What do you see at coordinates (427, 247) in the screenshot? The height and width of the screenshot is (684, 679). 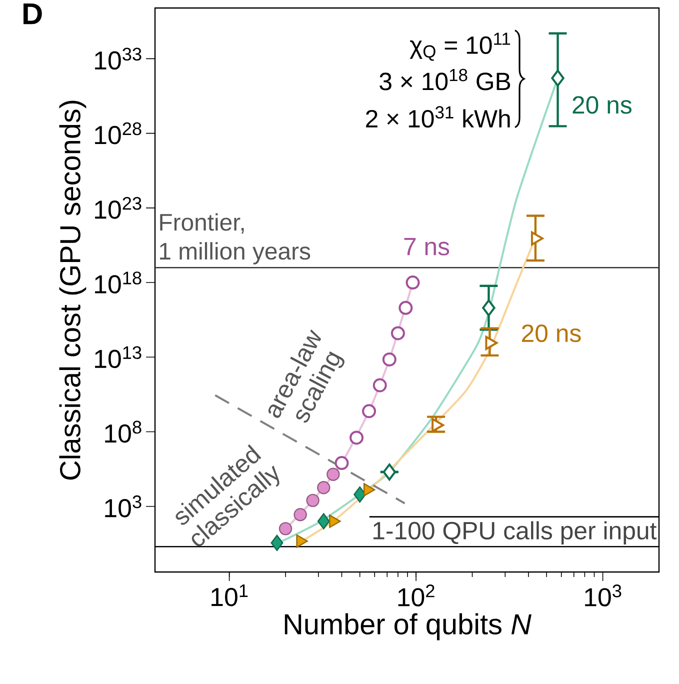 I see `annotation: 7 ns` at bounding box center [427, 247].